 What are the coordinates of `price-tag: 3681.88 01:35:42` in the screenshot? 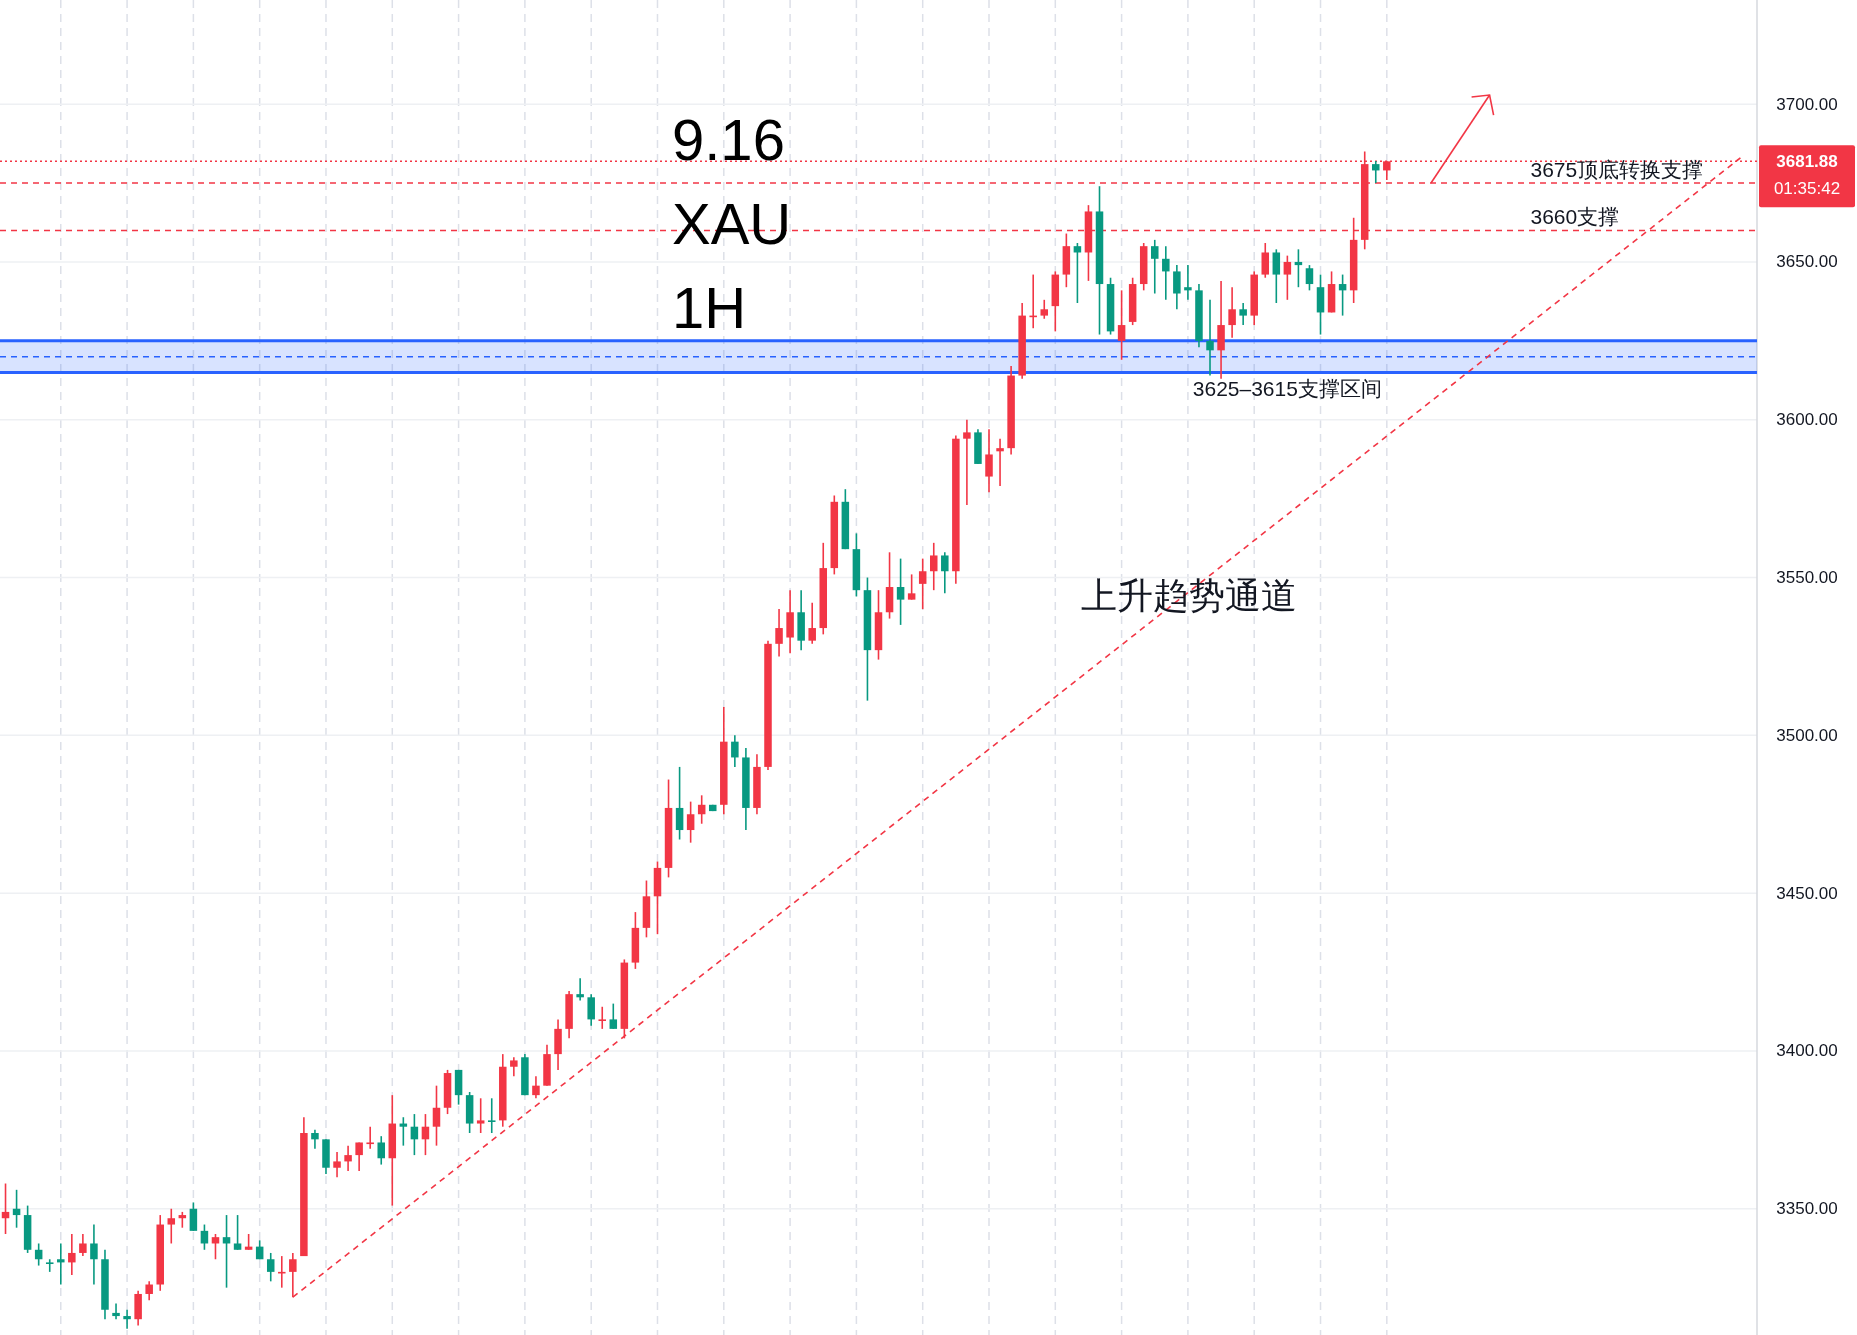 It's located at (1807, 176).